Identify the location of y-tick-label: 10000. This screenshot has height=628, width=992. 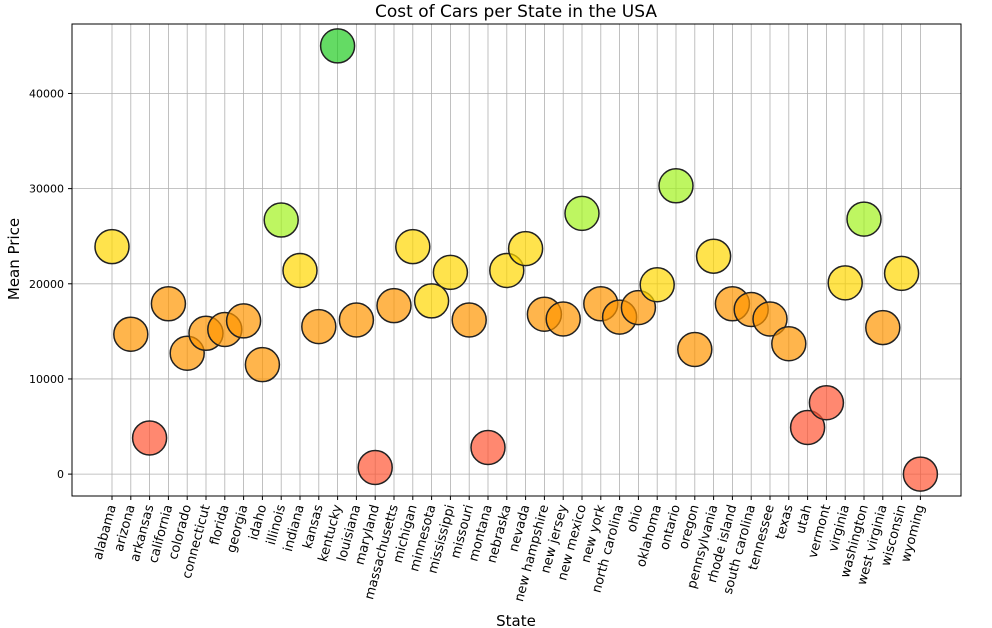
(46, 379).